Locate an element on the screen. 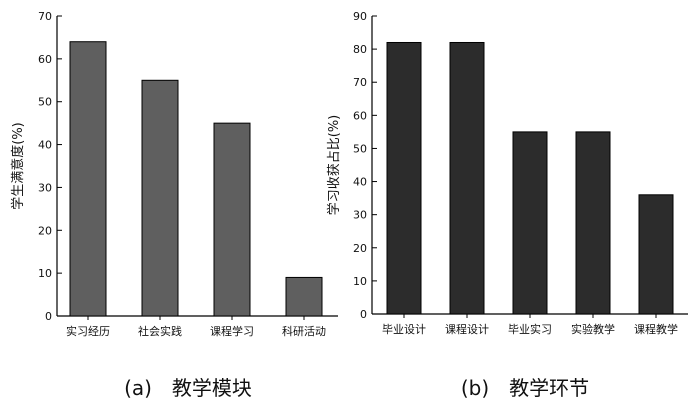 This screenshot has height=406, width=690. chart-b-ytick-label: 90 is located at coordinates (360, 16).